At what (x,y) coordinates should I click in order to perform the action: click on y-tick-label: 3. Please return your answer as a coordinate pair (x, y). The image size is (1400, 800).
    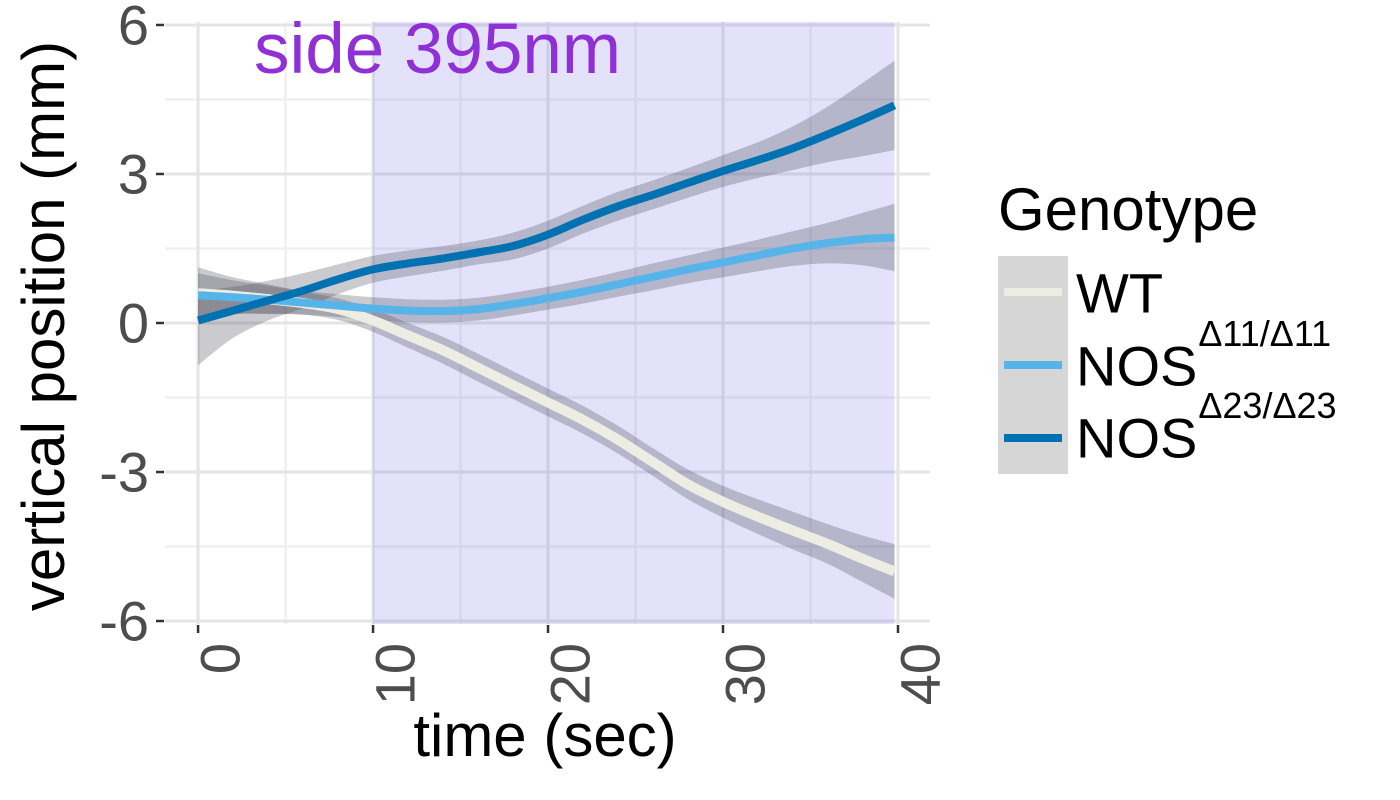
    Looking at the image, I should click on (133, 173).